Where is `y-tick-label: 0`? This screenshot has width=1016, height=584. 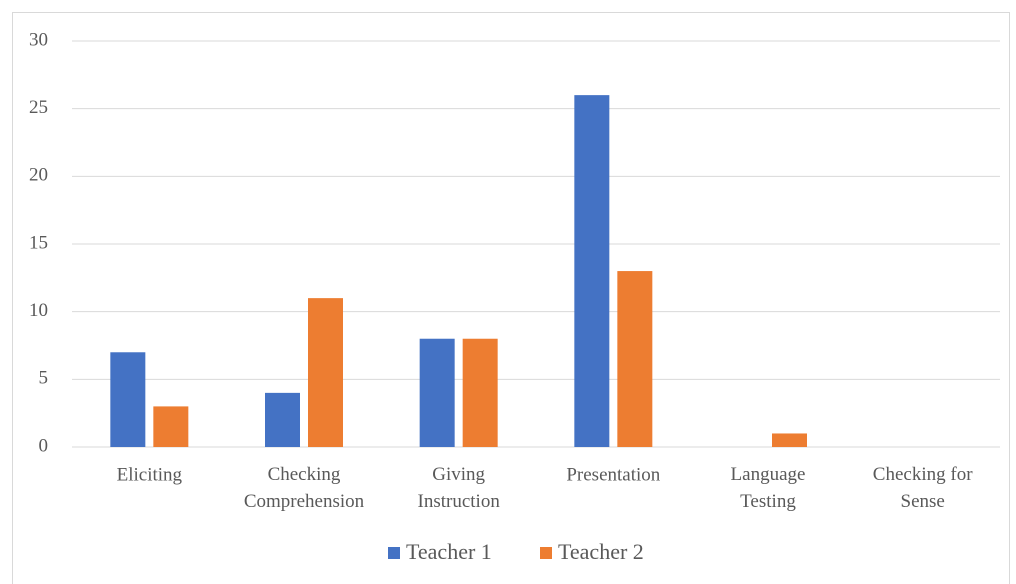 y-tick-label: 0 is located at coordinates (44, 445).